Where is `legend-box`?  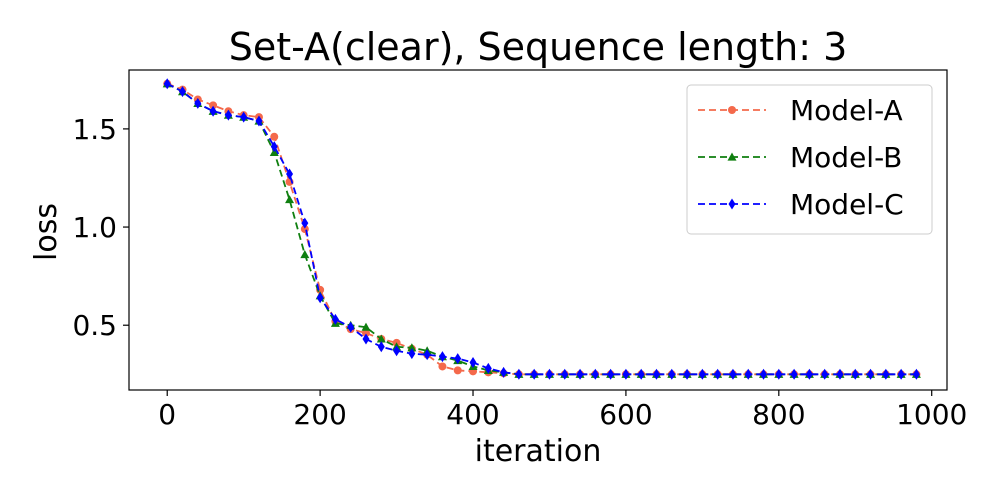 legend-box is located at coordinates (809, 159).